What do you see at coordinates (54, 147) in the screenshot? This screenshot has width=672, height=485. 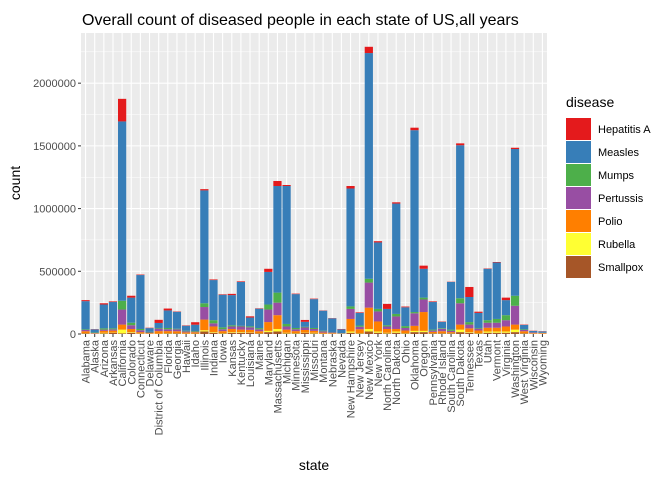 I see `y-tick-label: 1500000` at bounding box center [54, 147].